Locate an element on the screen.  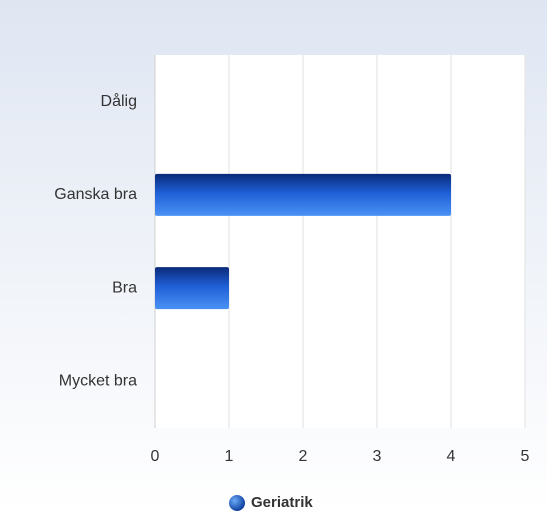
x-tick-label: 5 is located at coordinates (525, 456).